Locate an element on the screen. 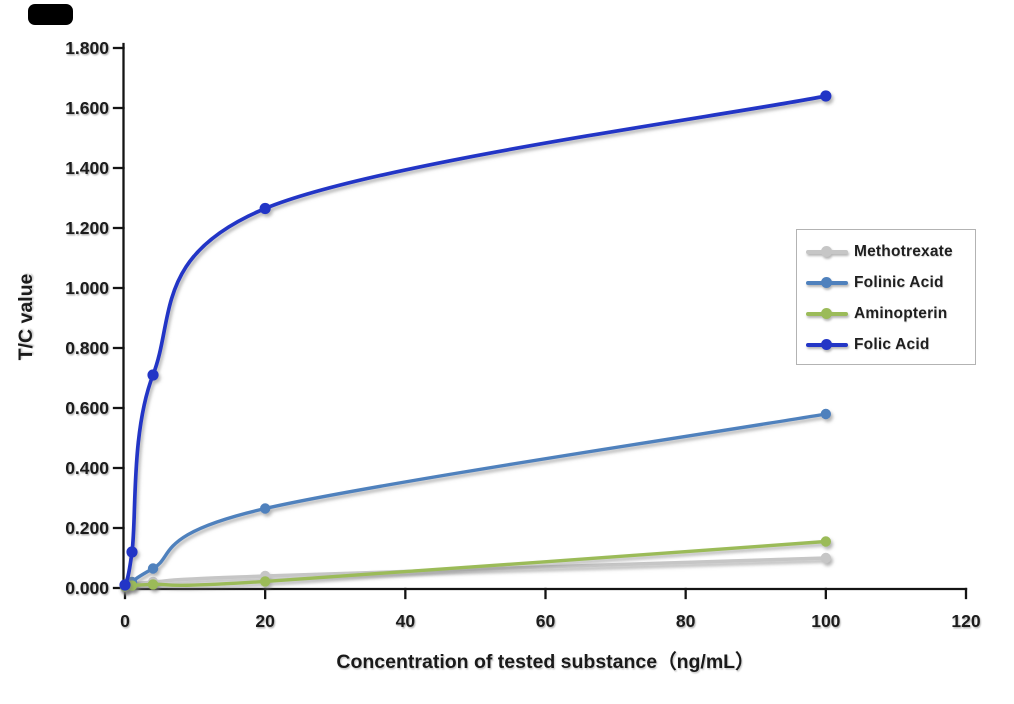 The image size is (1014, 704). x-tick-label: 20 is located at coordinates (265, 621).